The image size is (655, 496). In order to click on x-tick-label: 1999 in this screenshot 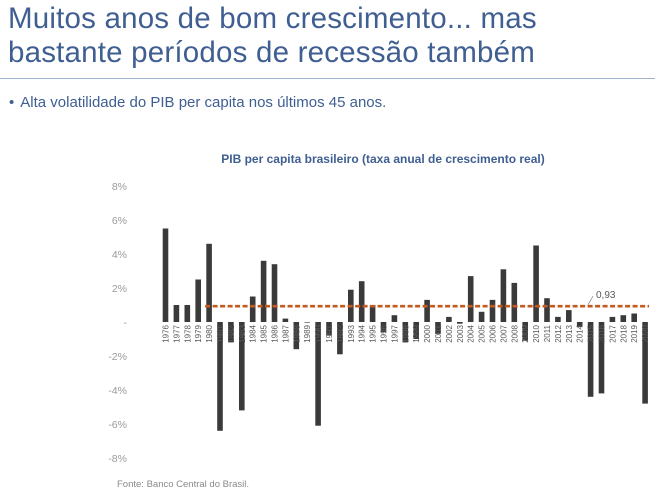, I will do `click(416, 333)`.